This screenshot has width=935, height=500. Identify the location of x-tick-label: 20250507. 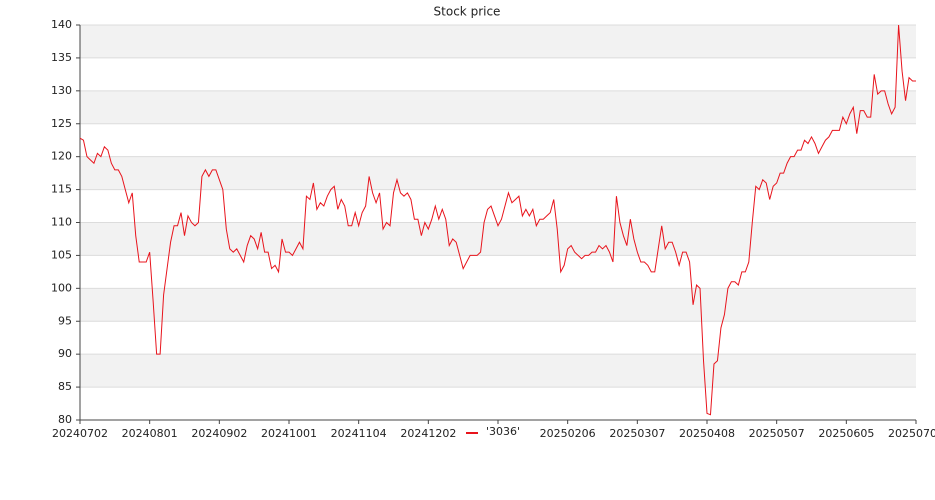
(777, 433).